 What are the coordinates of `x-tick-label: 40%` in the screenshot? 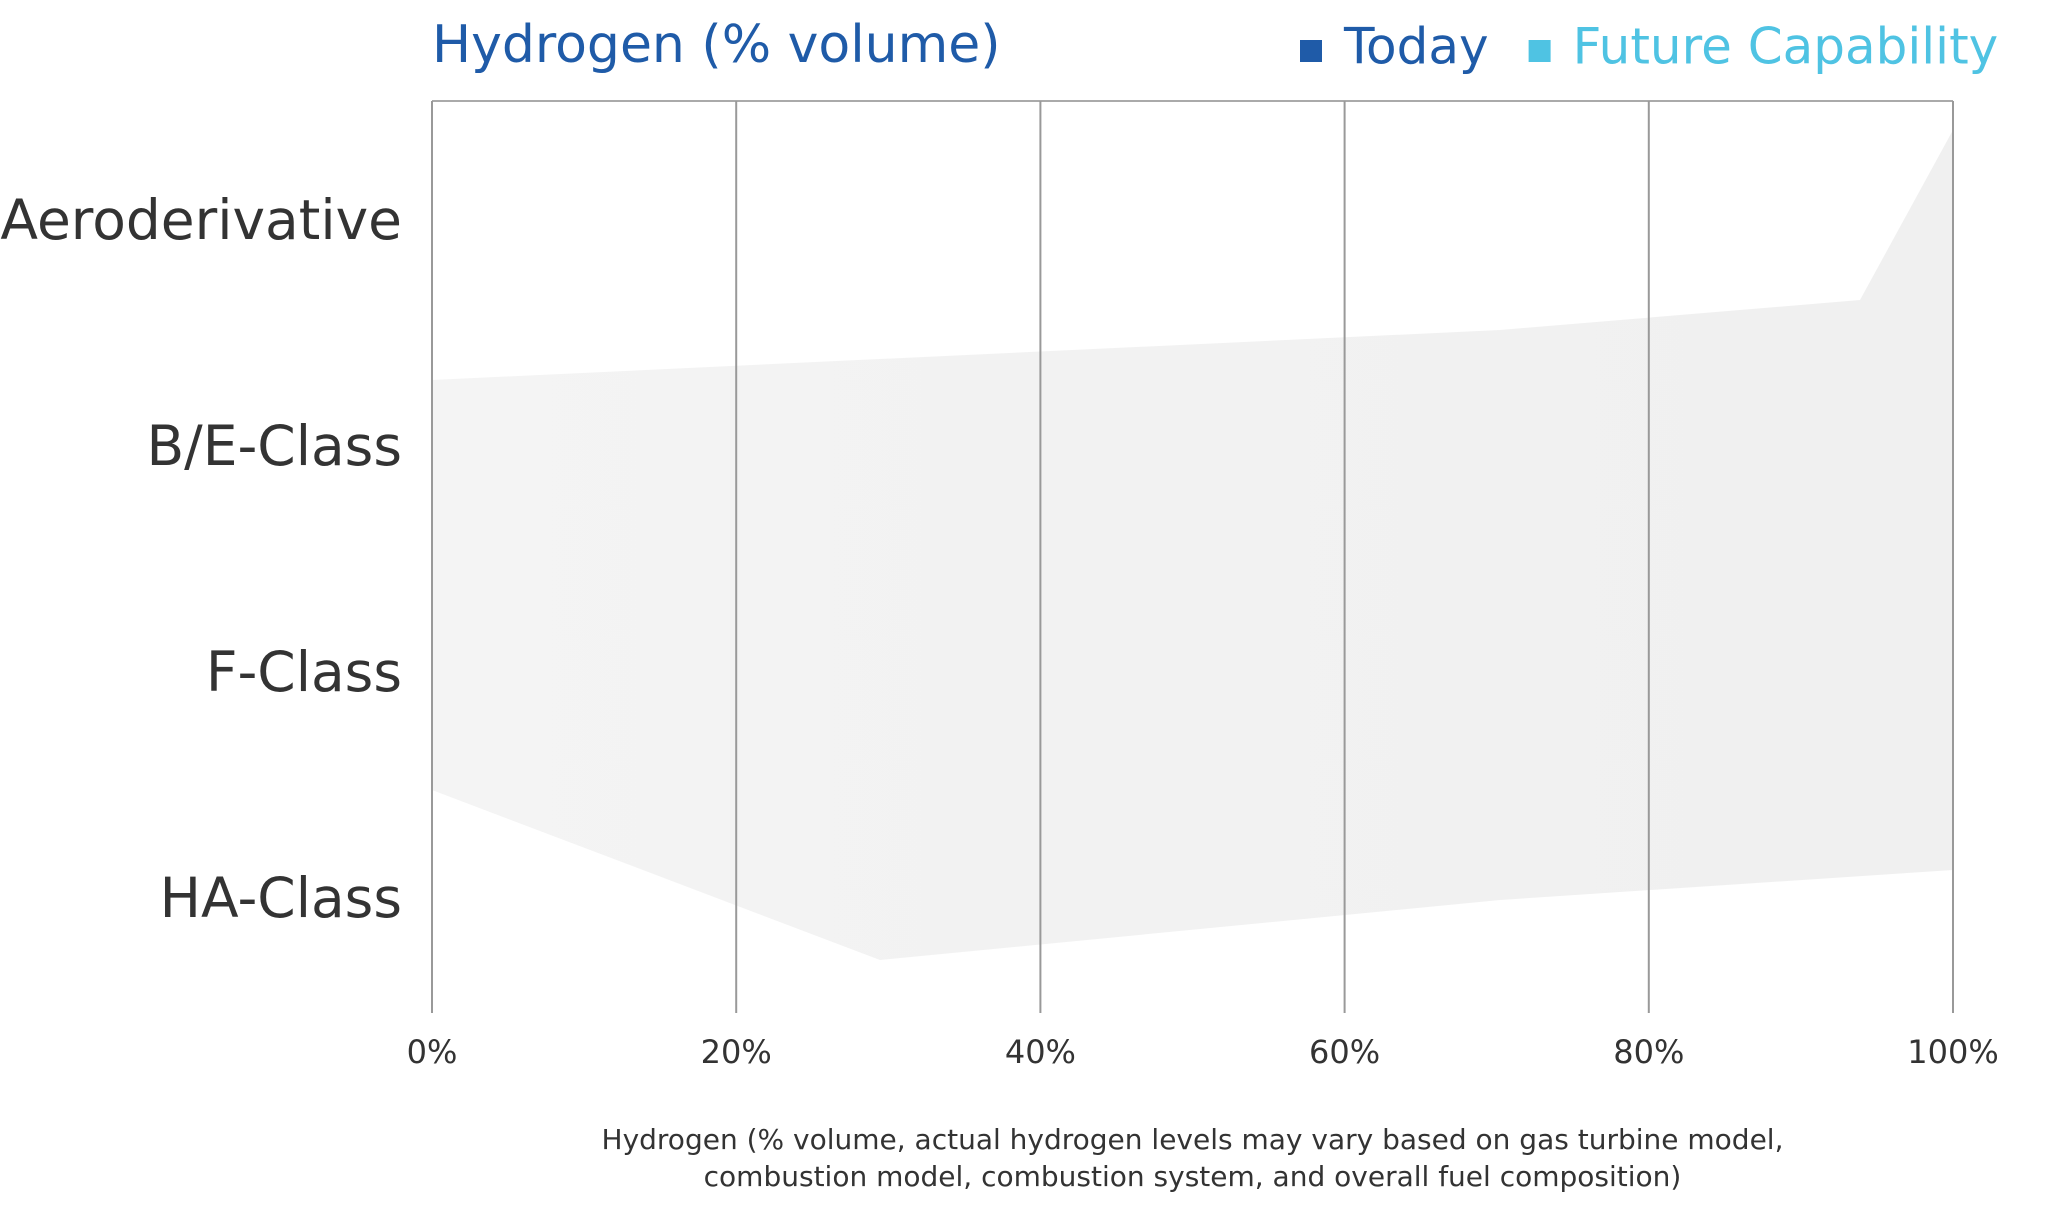 It's located at (1040, 1052).